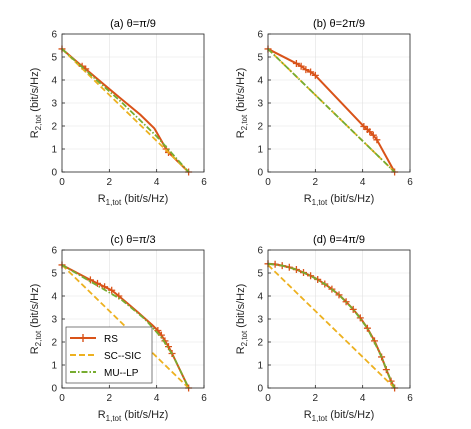 The width and height of the screenshot is (471, 429). I want to click on panel-b-xlabel-main: R, so click(308, 199).